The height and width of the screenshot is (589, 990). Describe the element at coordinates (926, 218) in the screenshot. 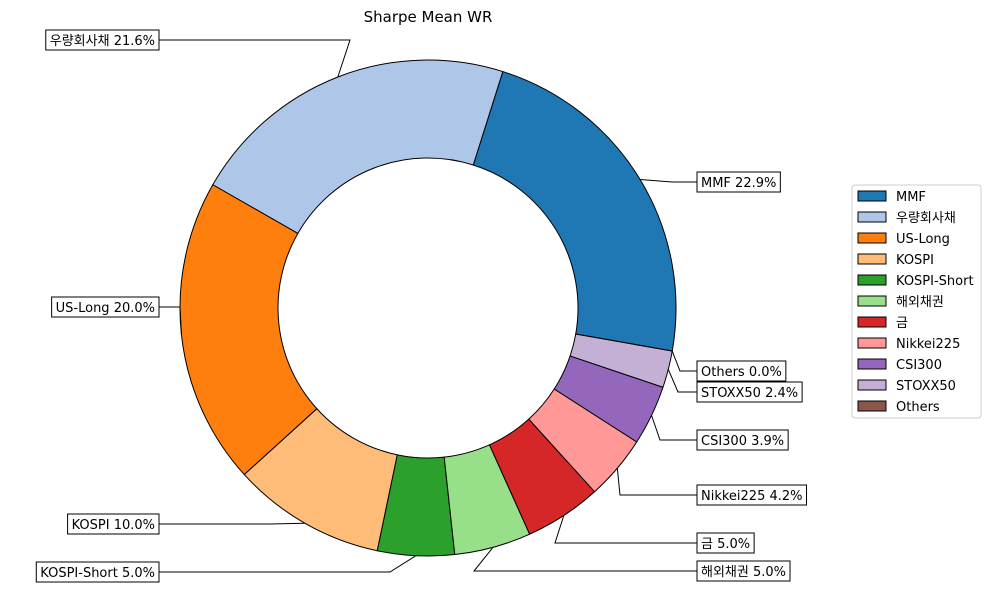

I see `legend-label-item-1: 우량회사채` at that location.